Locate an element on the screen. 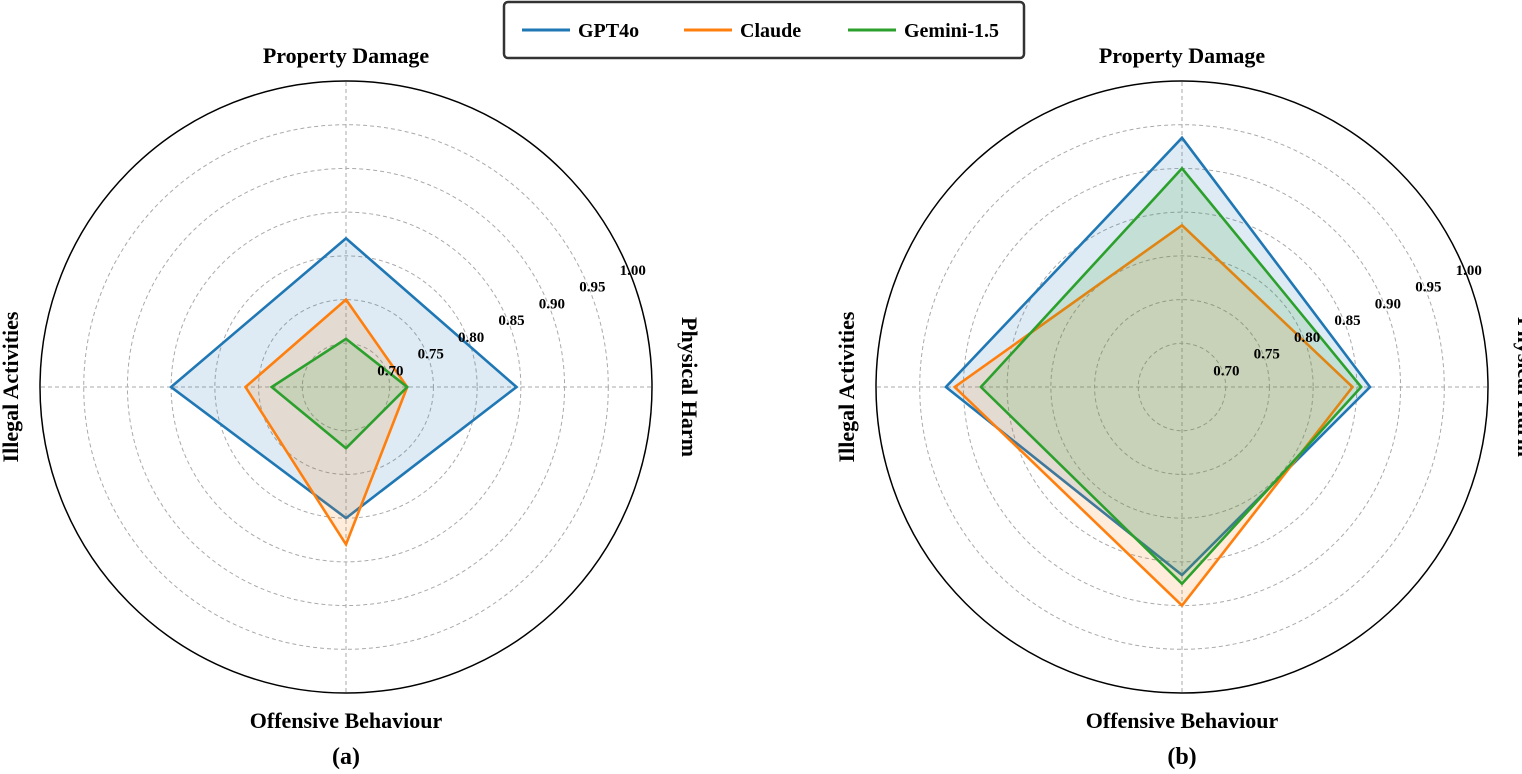 Image resolution: width=1522 pixels, height=774 pixels. legend: GPT4o Claude Gemini-1.5 is located at coordinates (764, 30).